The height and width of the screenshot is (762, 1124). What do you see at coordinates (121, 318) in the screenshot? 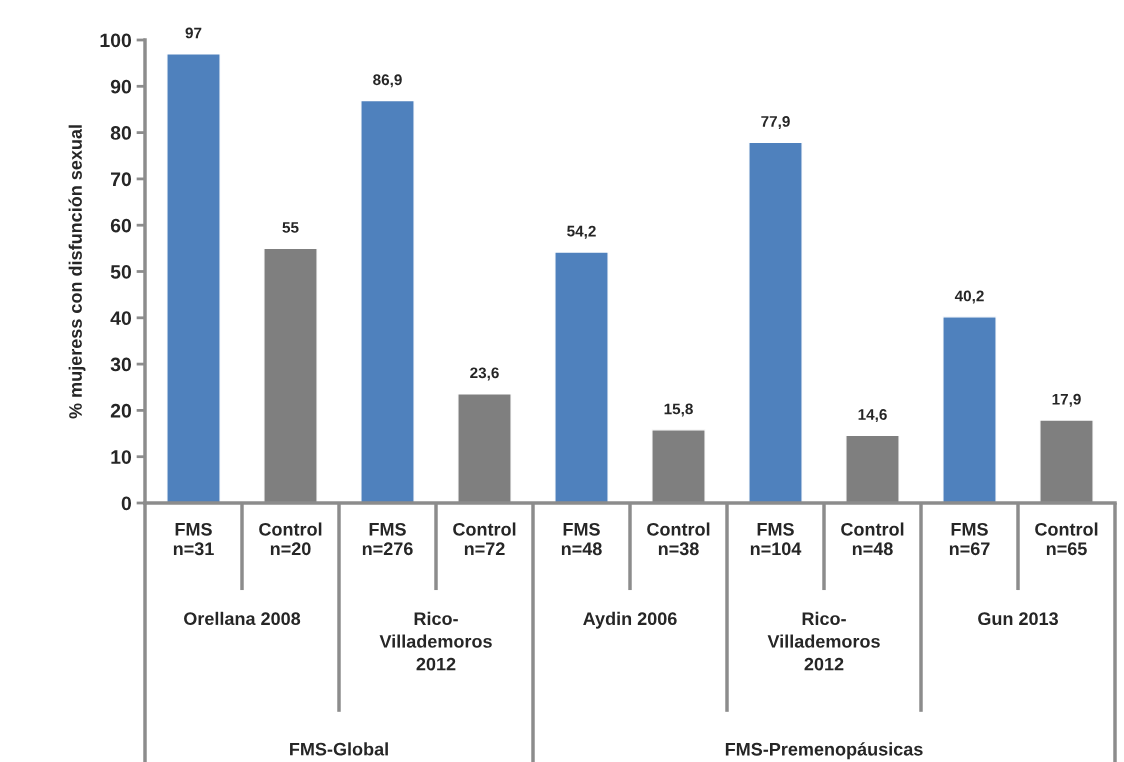
I see `y-tick-label: 40` at bounding box center [121, 318].